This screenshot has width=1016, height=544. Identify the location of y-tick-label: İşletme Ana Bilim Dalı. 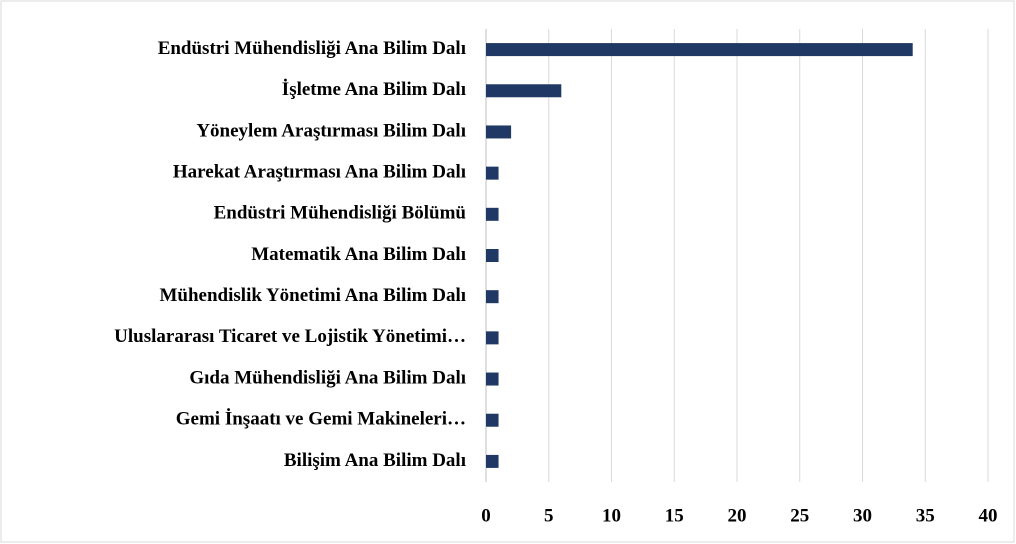
(374, 89).